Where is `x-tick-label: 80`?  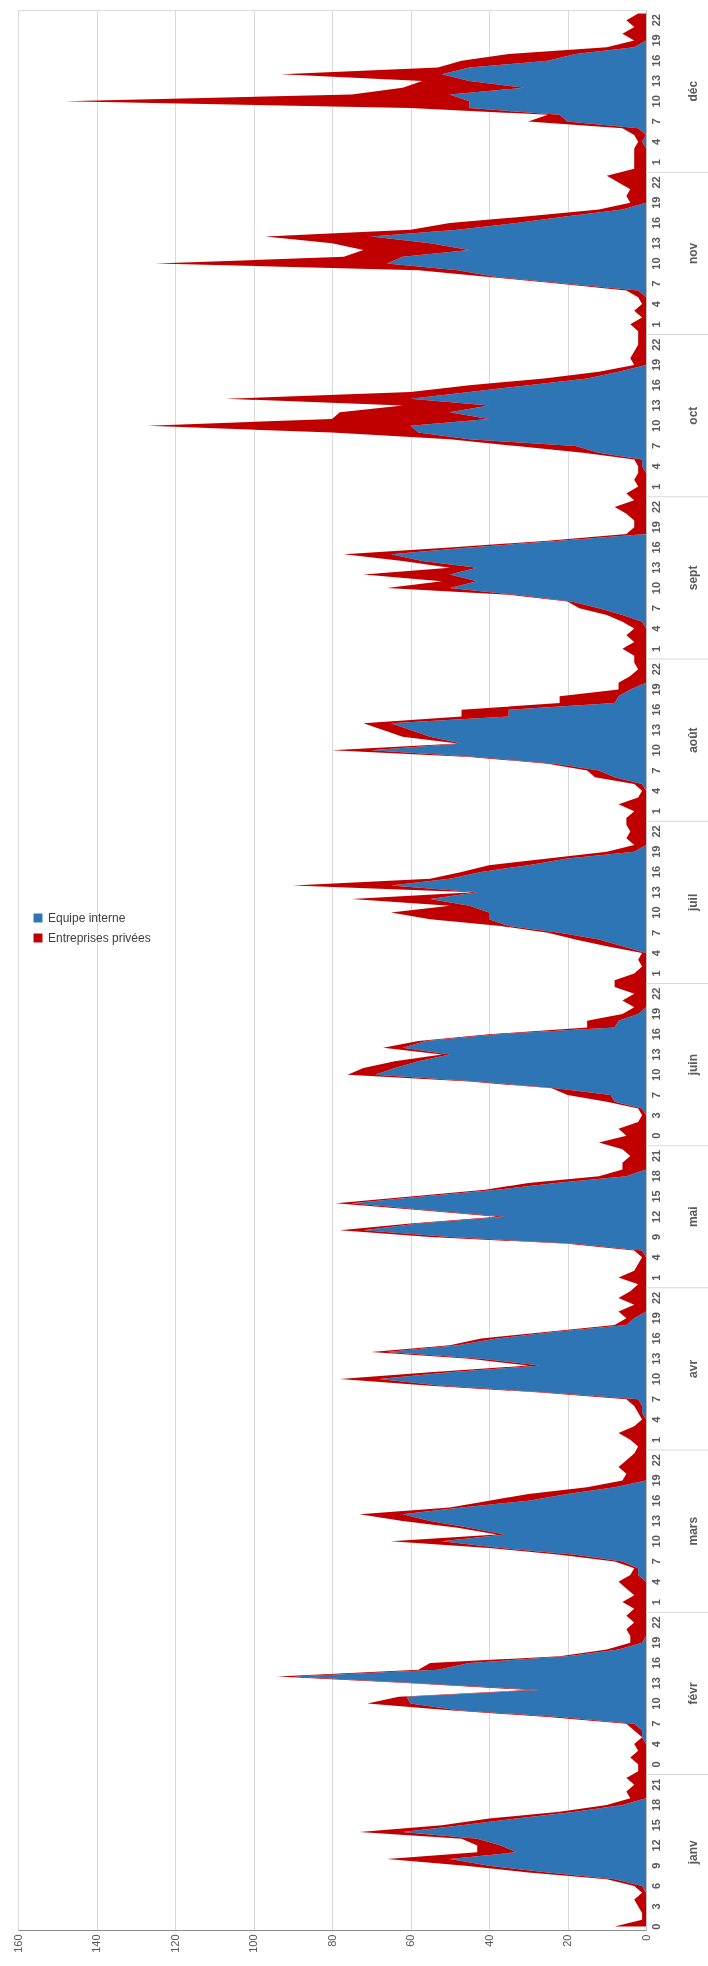 x-tick-label: 80 is located at coordinates (331, 1940).